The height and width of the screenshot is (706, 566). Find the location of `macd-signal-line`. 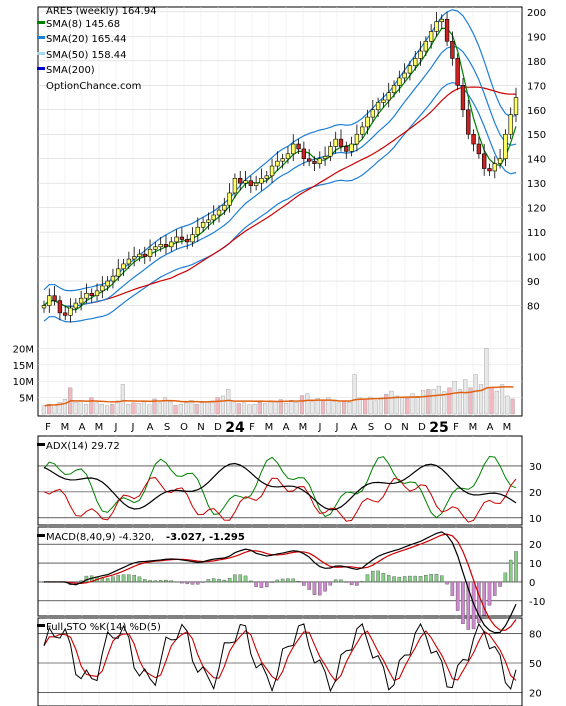

macd-signal-line is located at coordinates (280, 582).